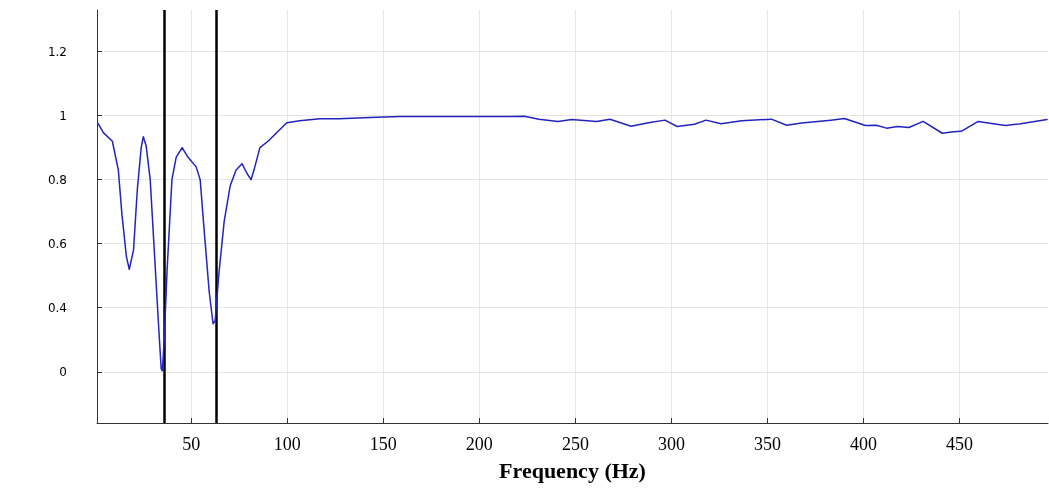 This screenshot has width=1049, height=504. I want to click on x-tick-label: 300, so click(671, 444).